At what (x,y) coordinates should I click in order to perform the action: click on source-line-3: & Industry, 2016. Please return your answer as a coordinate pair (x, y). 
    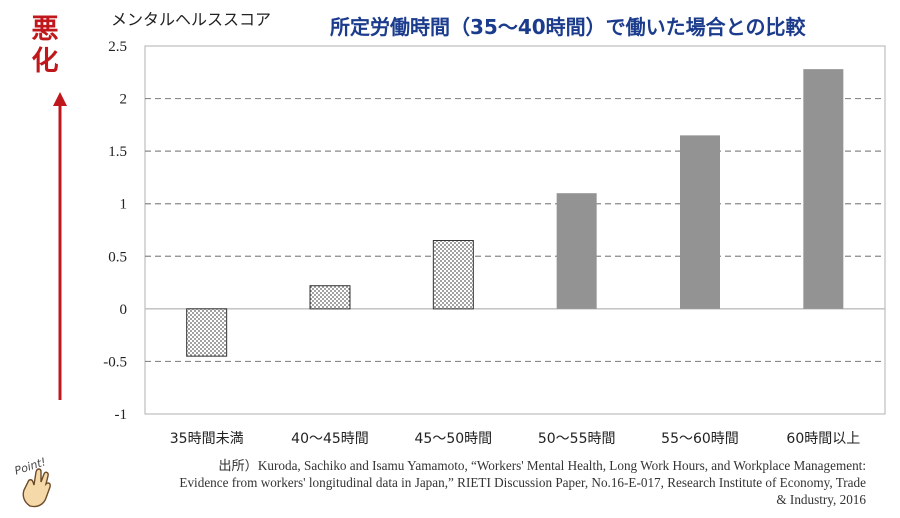
    Looking at the image, I should click on (821, 499).